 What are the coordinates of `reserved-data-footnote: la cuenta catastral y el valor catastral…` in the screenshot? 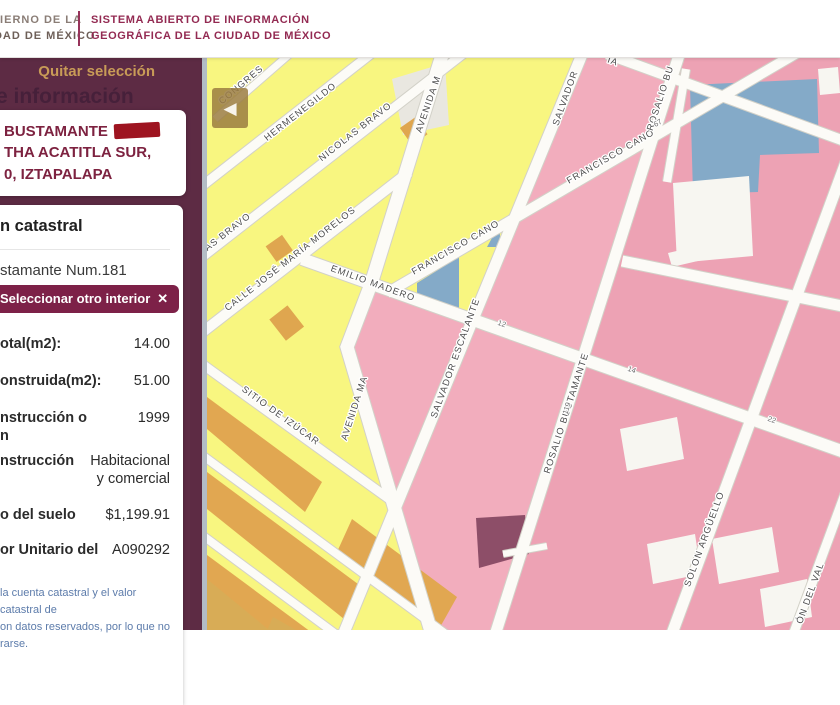 It's located at (85, 619).